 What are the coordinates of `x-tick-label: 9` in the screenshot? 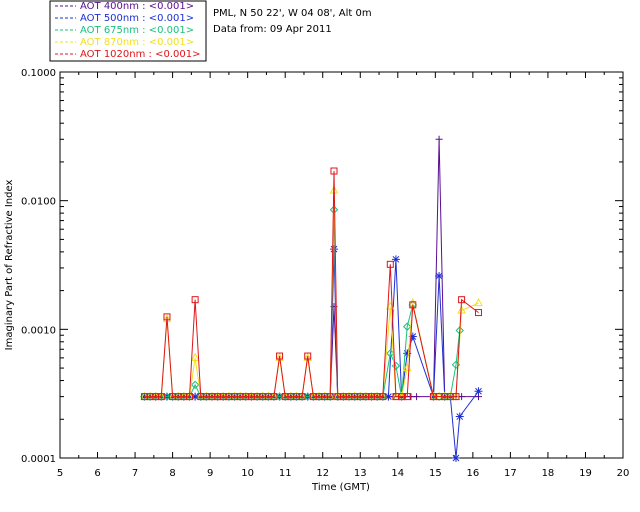 It's located at (210, 473).